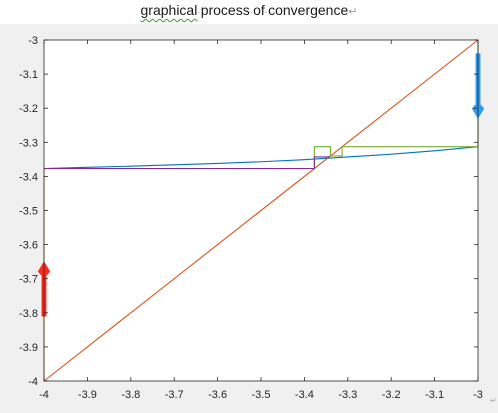 The width and height of the screenshot is (498, 413). Describe the element at coordinates (44, 395) in the screenshot. I see `x-tick-label: -4` at that location.